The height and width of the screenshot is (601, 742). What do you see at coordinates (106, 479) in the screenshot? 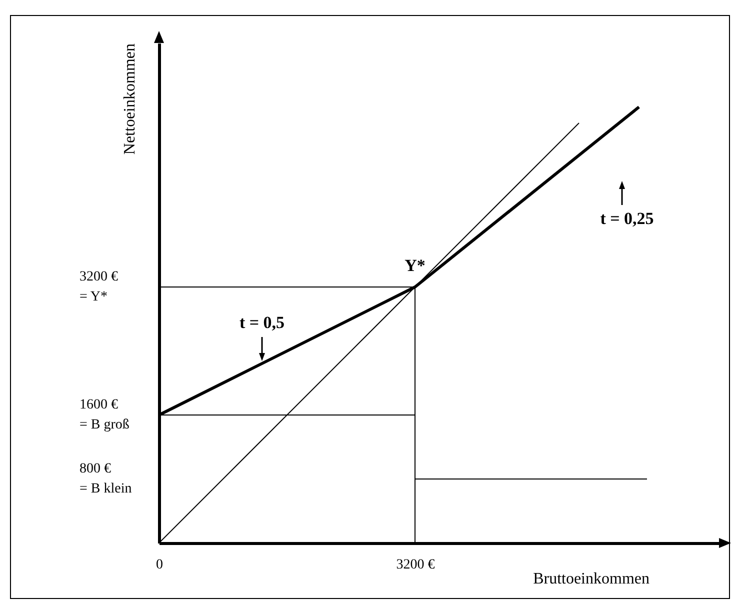
I see `y-tick-label: 800 € = B klein` at bounding box center [106, 479].